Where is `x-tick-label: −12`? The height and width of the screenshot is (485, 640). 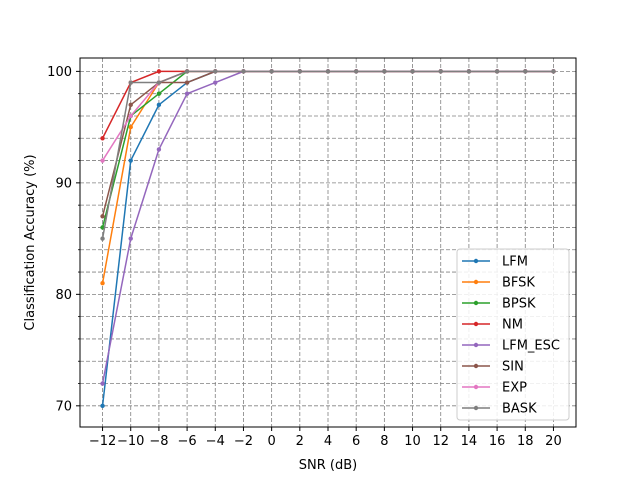 x-tick-label: −12 is located at coordinates (102, 441).